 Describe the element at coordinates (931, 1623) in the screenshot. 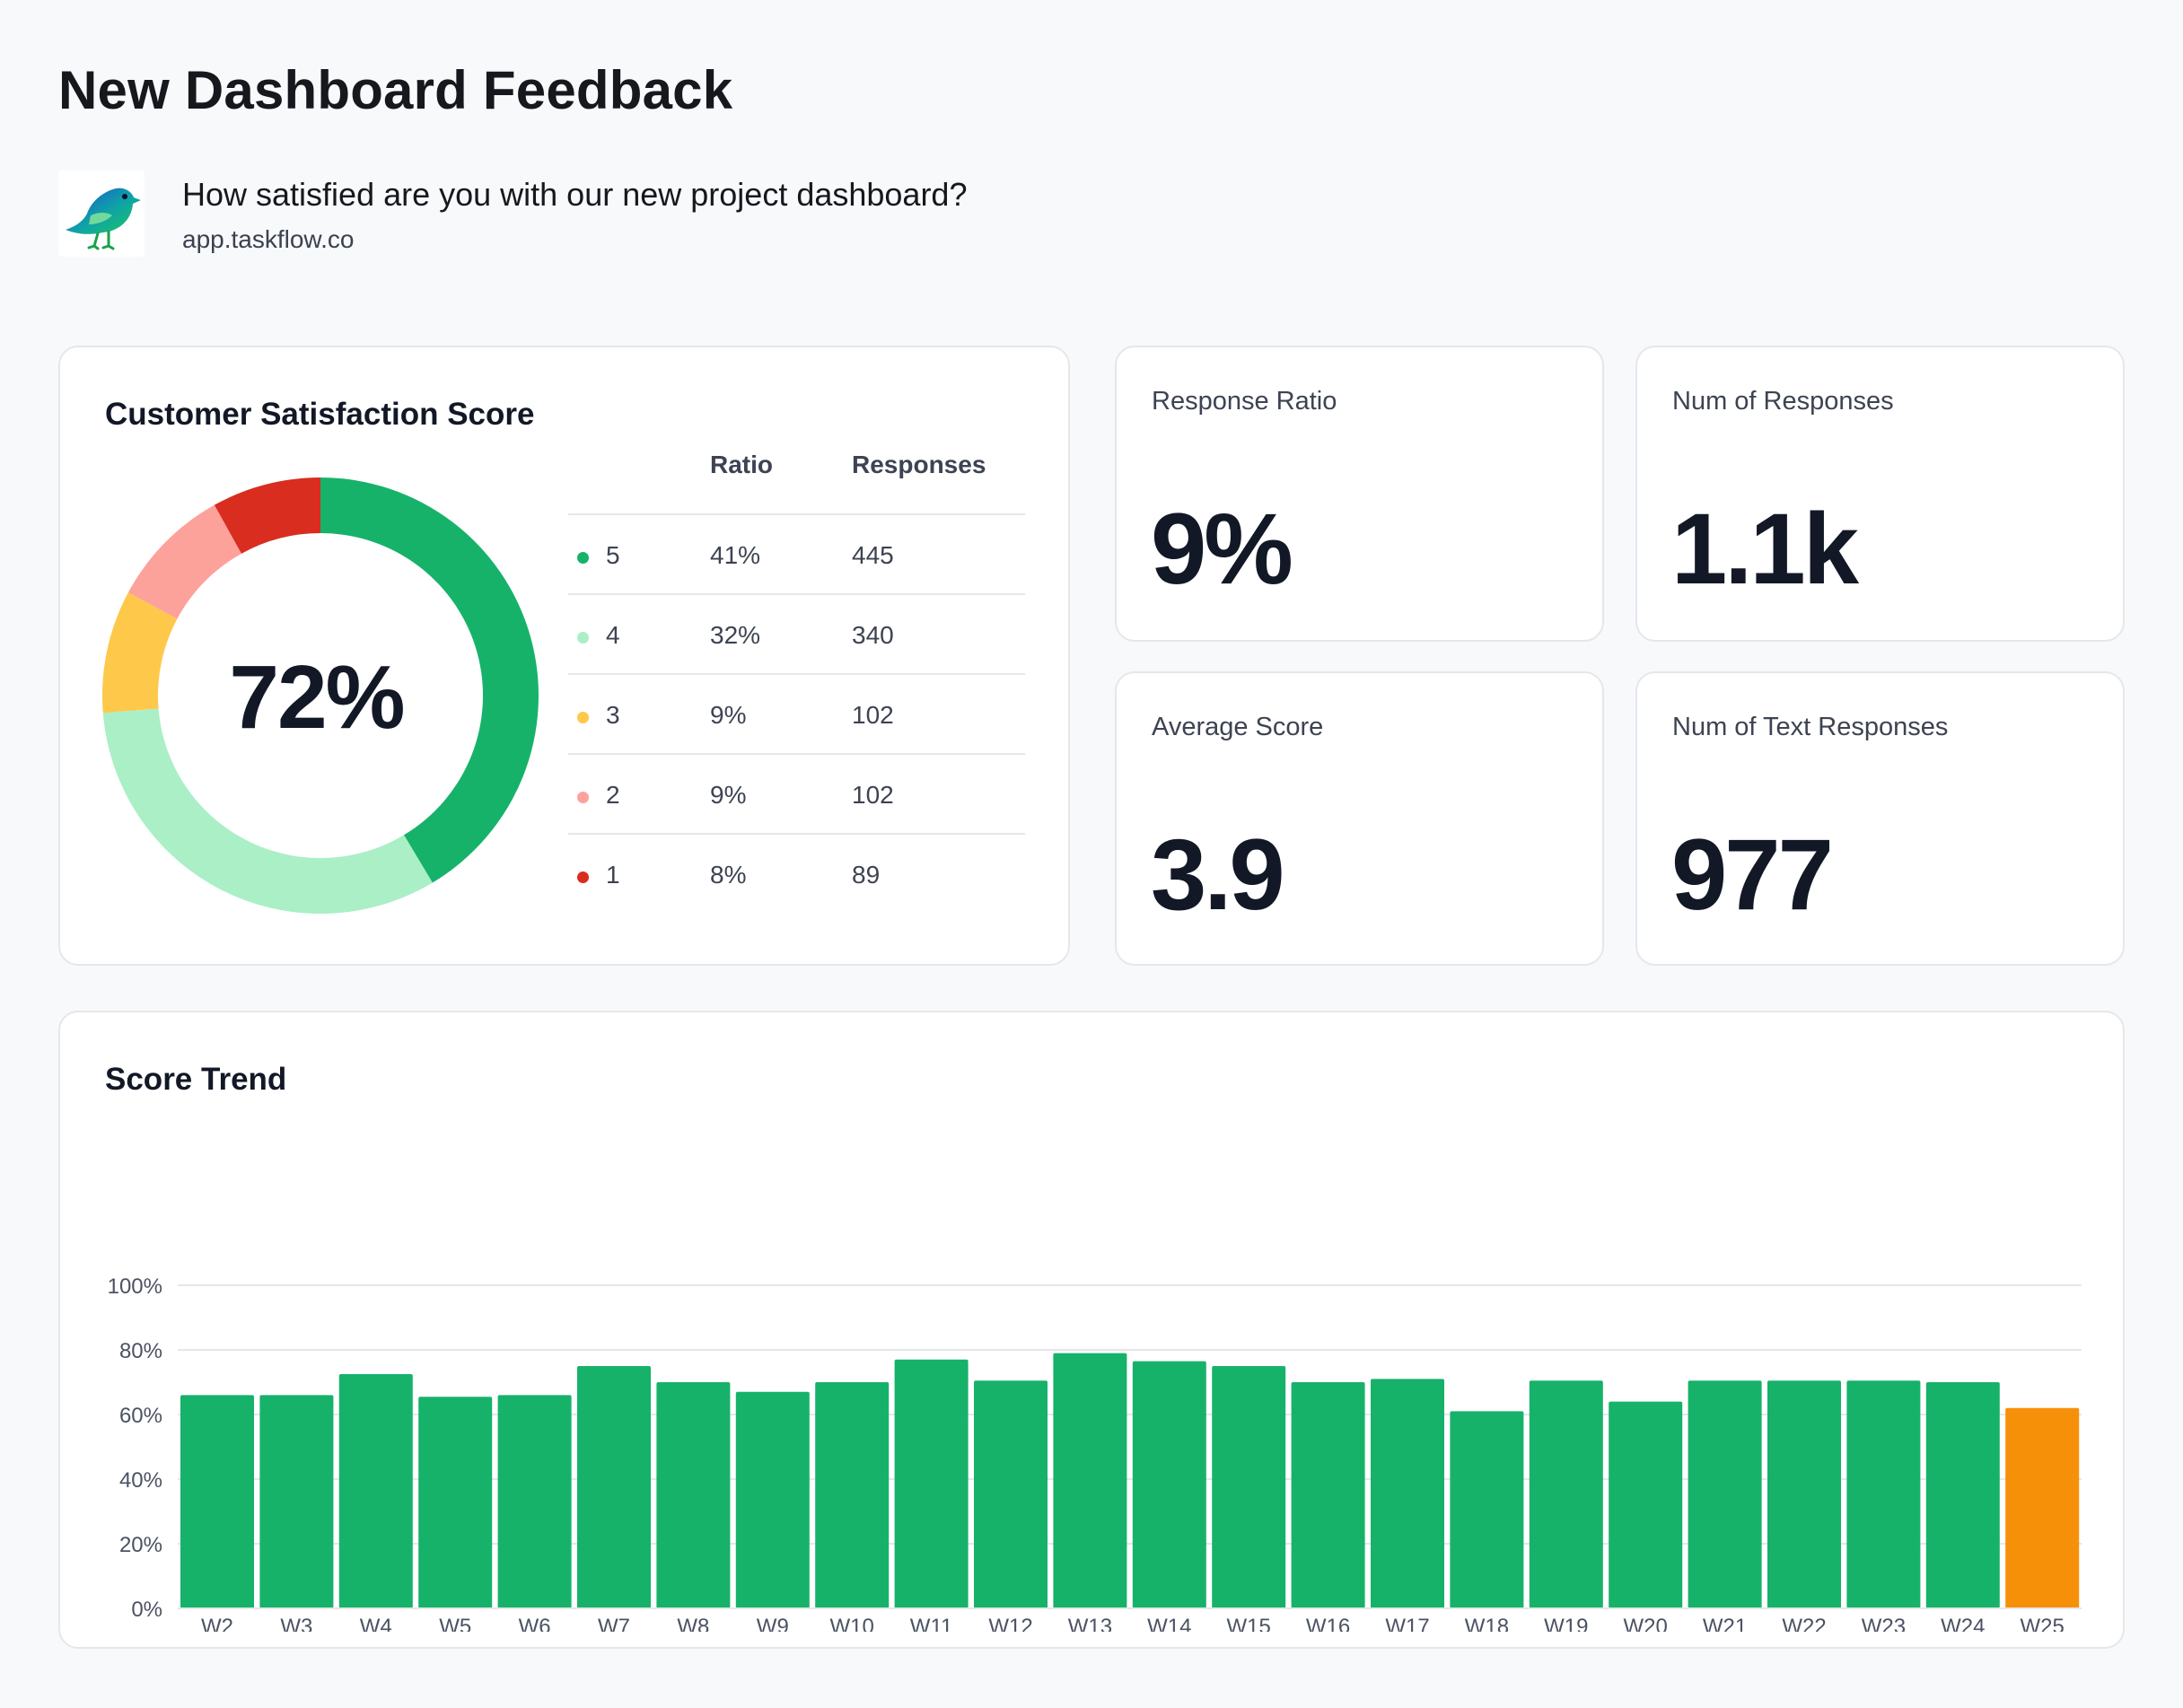

I see `x-tick-label: W11` at that location.